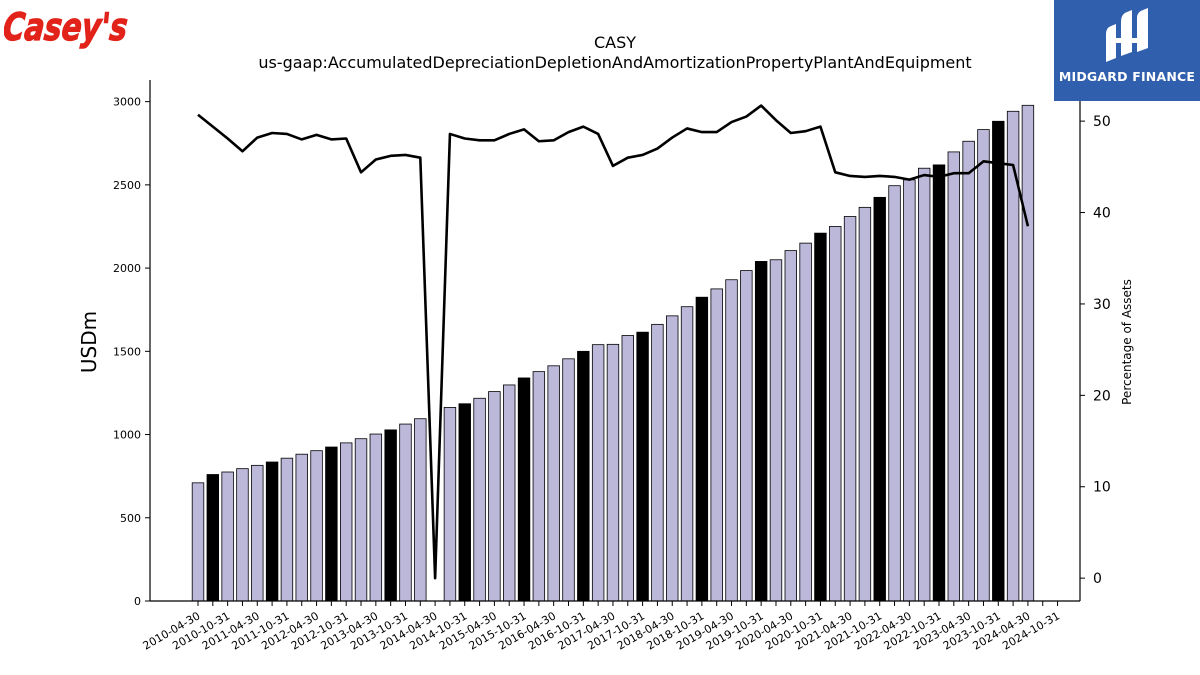  I want to click on y-tick-label: 2500, so click(127, 185).